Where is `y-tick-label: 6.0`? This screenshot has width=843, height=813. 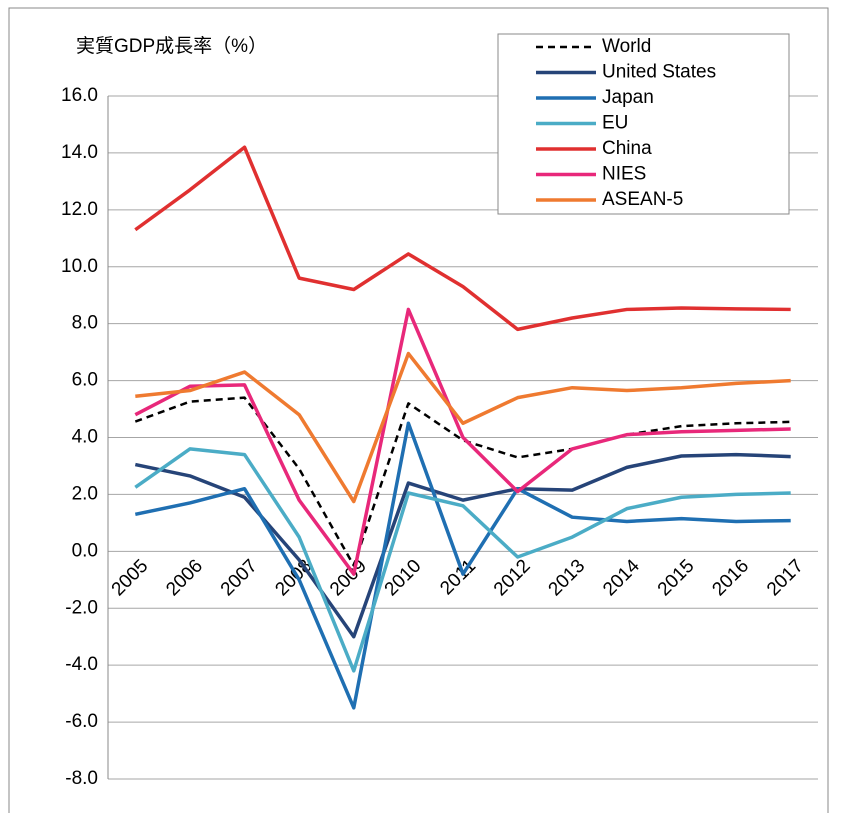 y-tick-label: 6.0 is located at coordinates (85, 380).